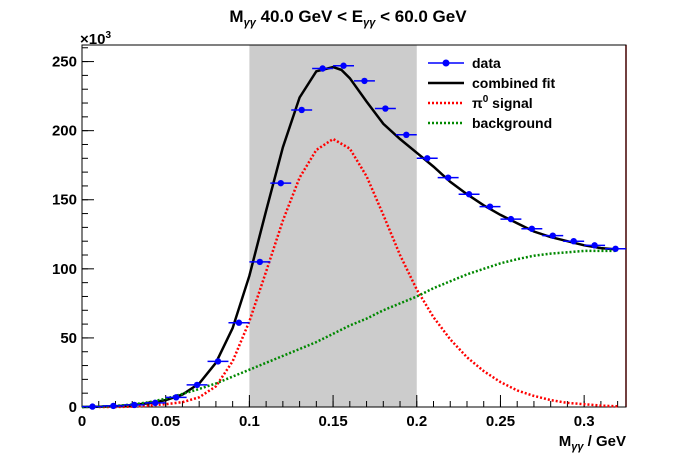 This screenshot has width=696, height=474. Describe the element at coordinates (514, 83) in the screenshot. I see `legend-label: combined fit` at that location.